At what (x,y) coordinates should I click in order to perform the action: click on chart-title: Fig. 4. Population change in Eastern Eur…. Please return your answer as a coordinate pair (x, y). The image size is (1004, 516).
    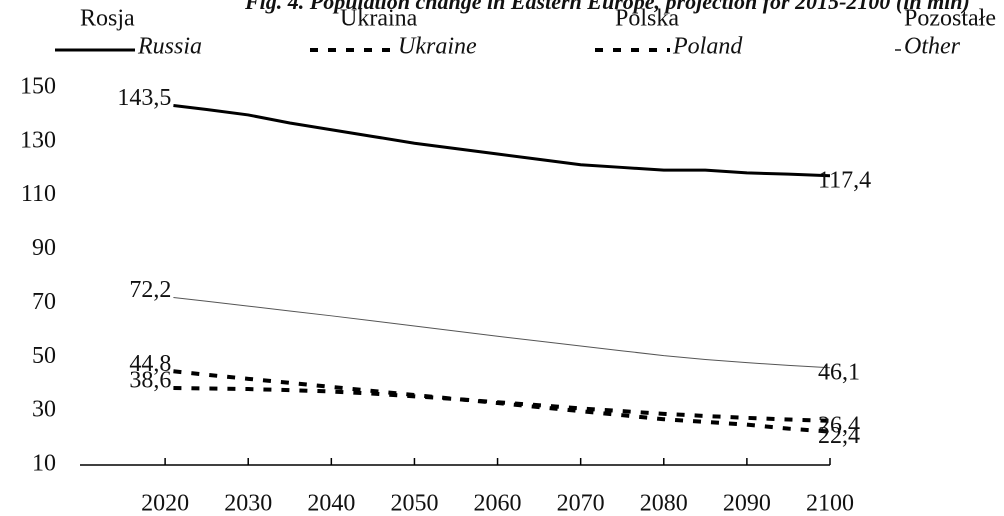
    Looking at the image, I should click on (607, 7).